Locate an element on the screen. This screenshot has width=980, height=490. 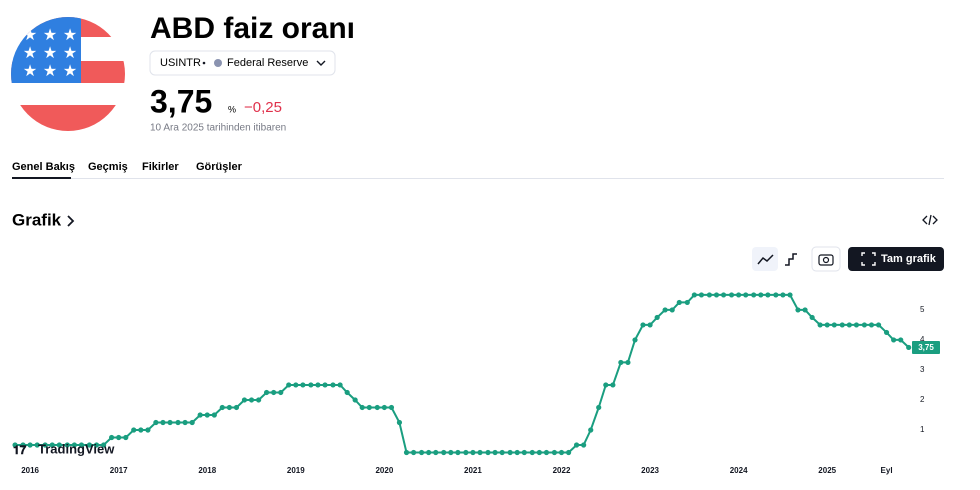
y-tick-label: 5 is located at coordinates (922, 309).